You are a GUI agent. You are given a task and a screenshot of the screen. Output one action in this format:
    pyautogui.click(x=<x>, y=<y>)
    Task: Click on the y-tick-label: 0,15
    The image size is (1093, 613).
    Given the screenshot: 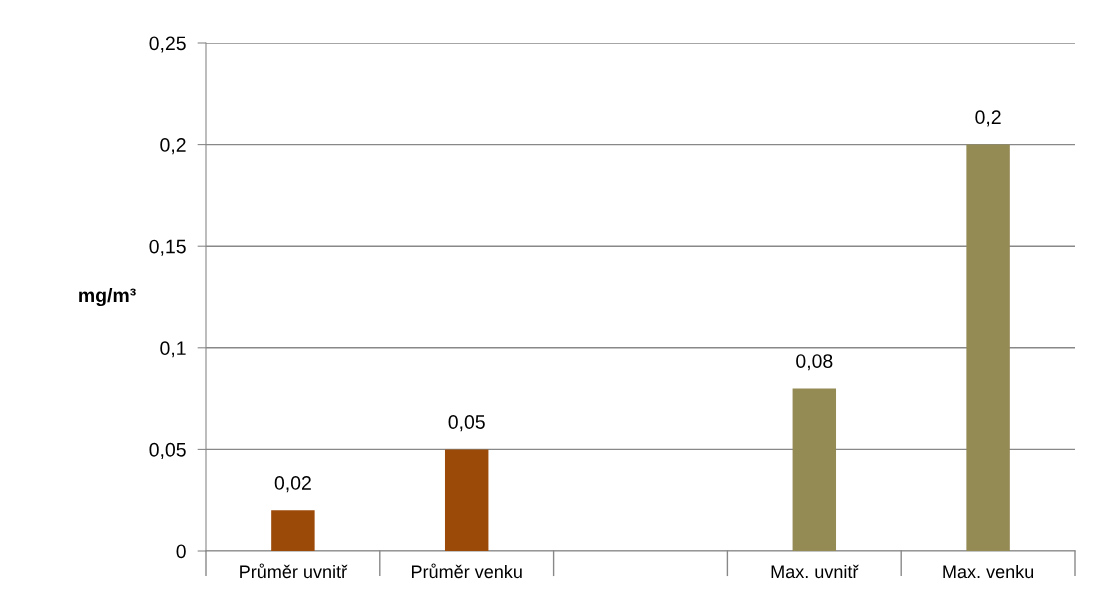 What is the action you would take?
    pyautogui.click(x=167, y=247)
    